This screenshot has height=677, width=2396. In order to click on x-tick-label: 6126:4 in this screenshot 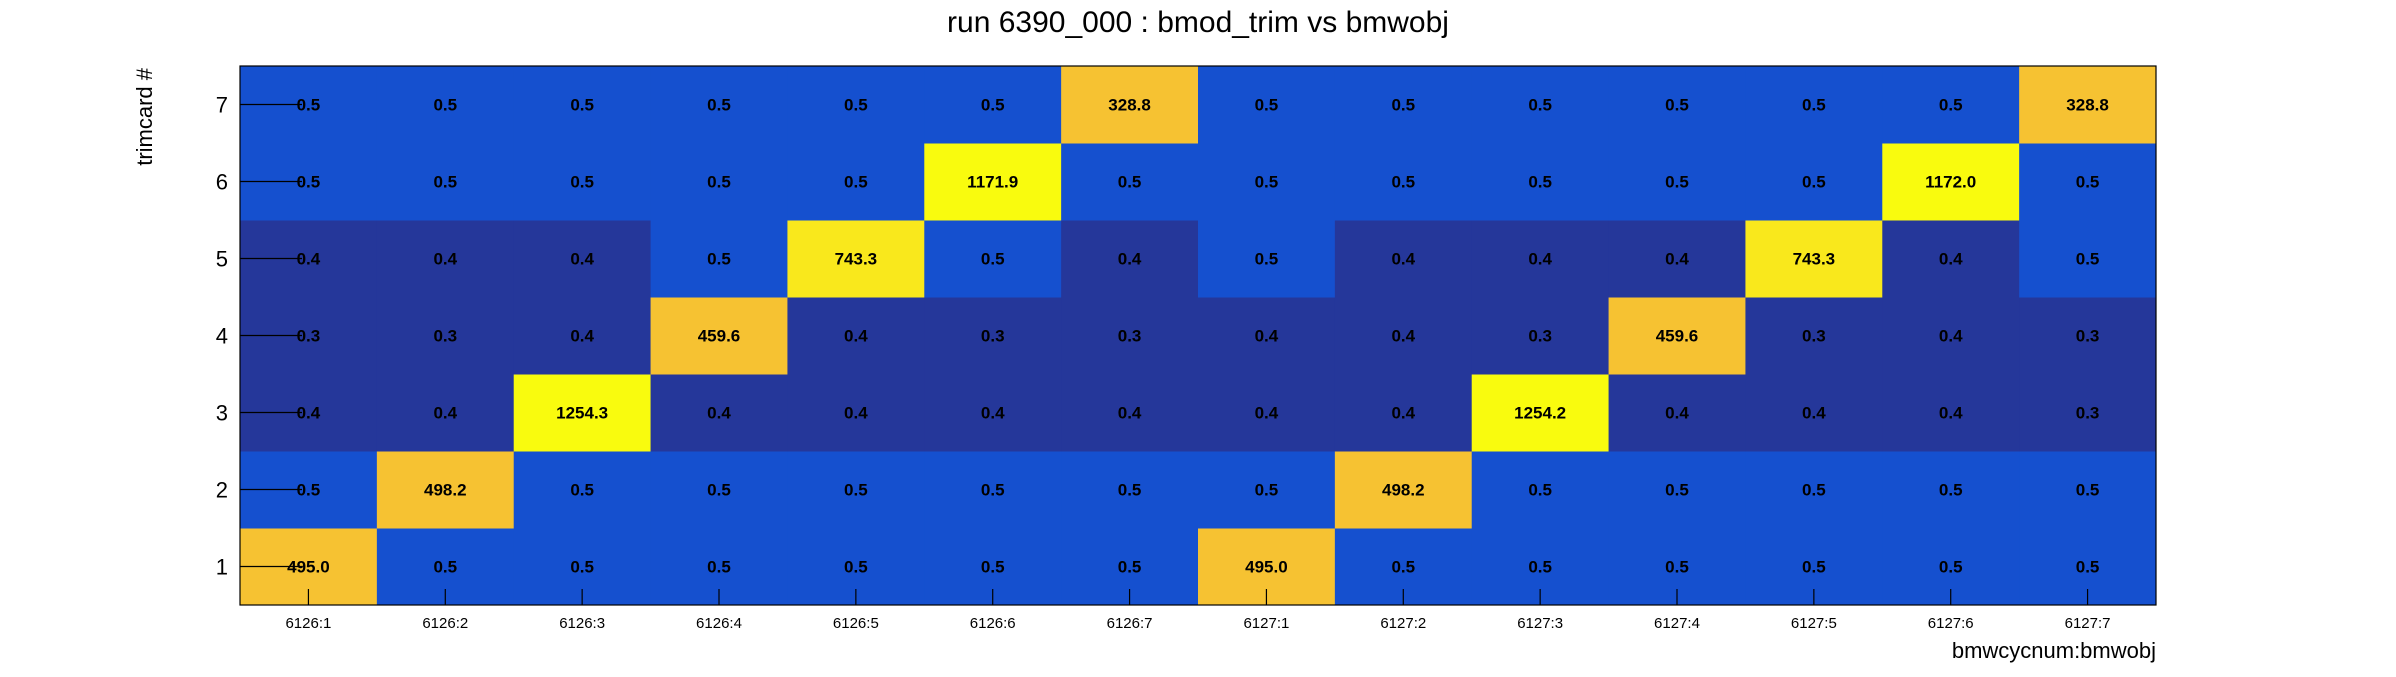, I will do `click(719, 623)`.